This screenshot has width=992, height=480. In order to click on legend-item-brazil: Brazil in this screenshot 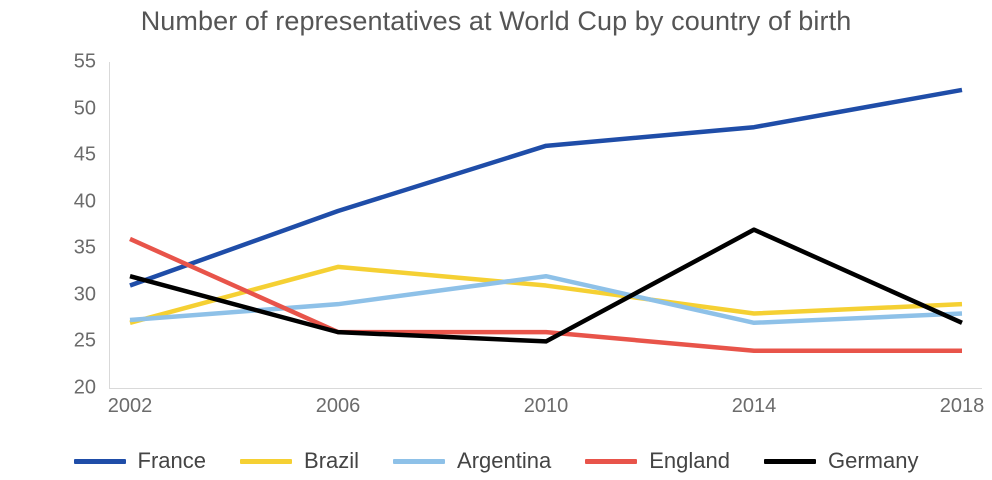, I will do `click(299, 461)`.